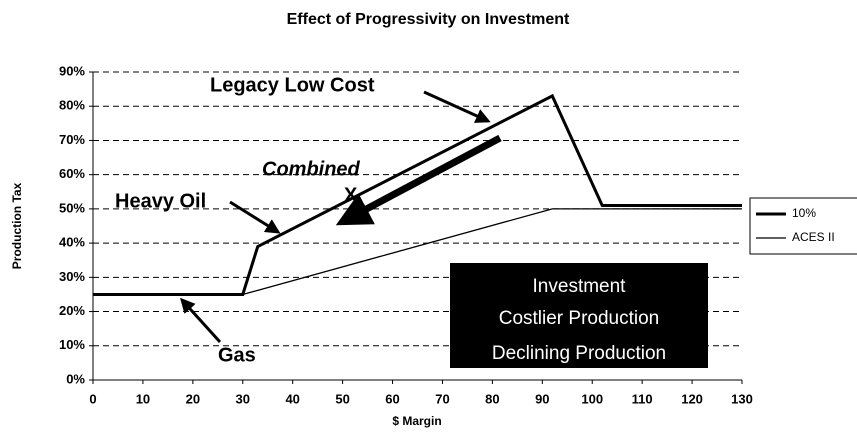 The image size is (857, 441). Describe the element at coordinates (442, 398) in the screenshot. I see `x-tick-label: 70` at that location.